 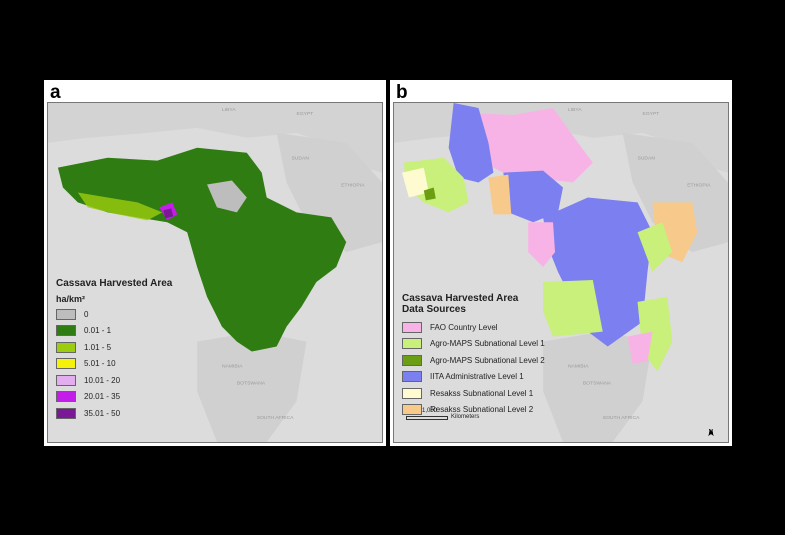 I want to click on b-legend-item: Agro-MAPS Subnational Level 2, so click(x=473, y=360).